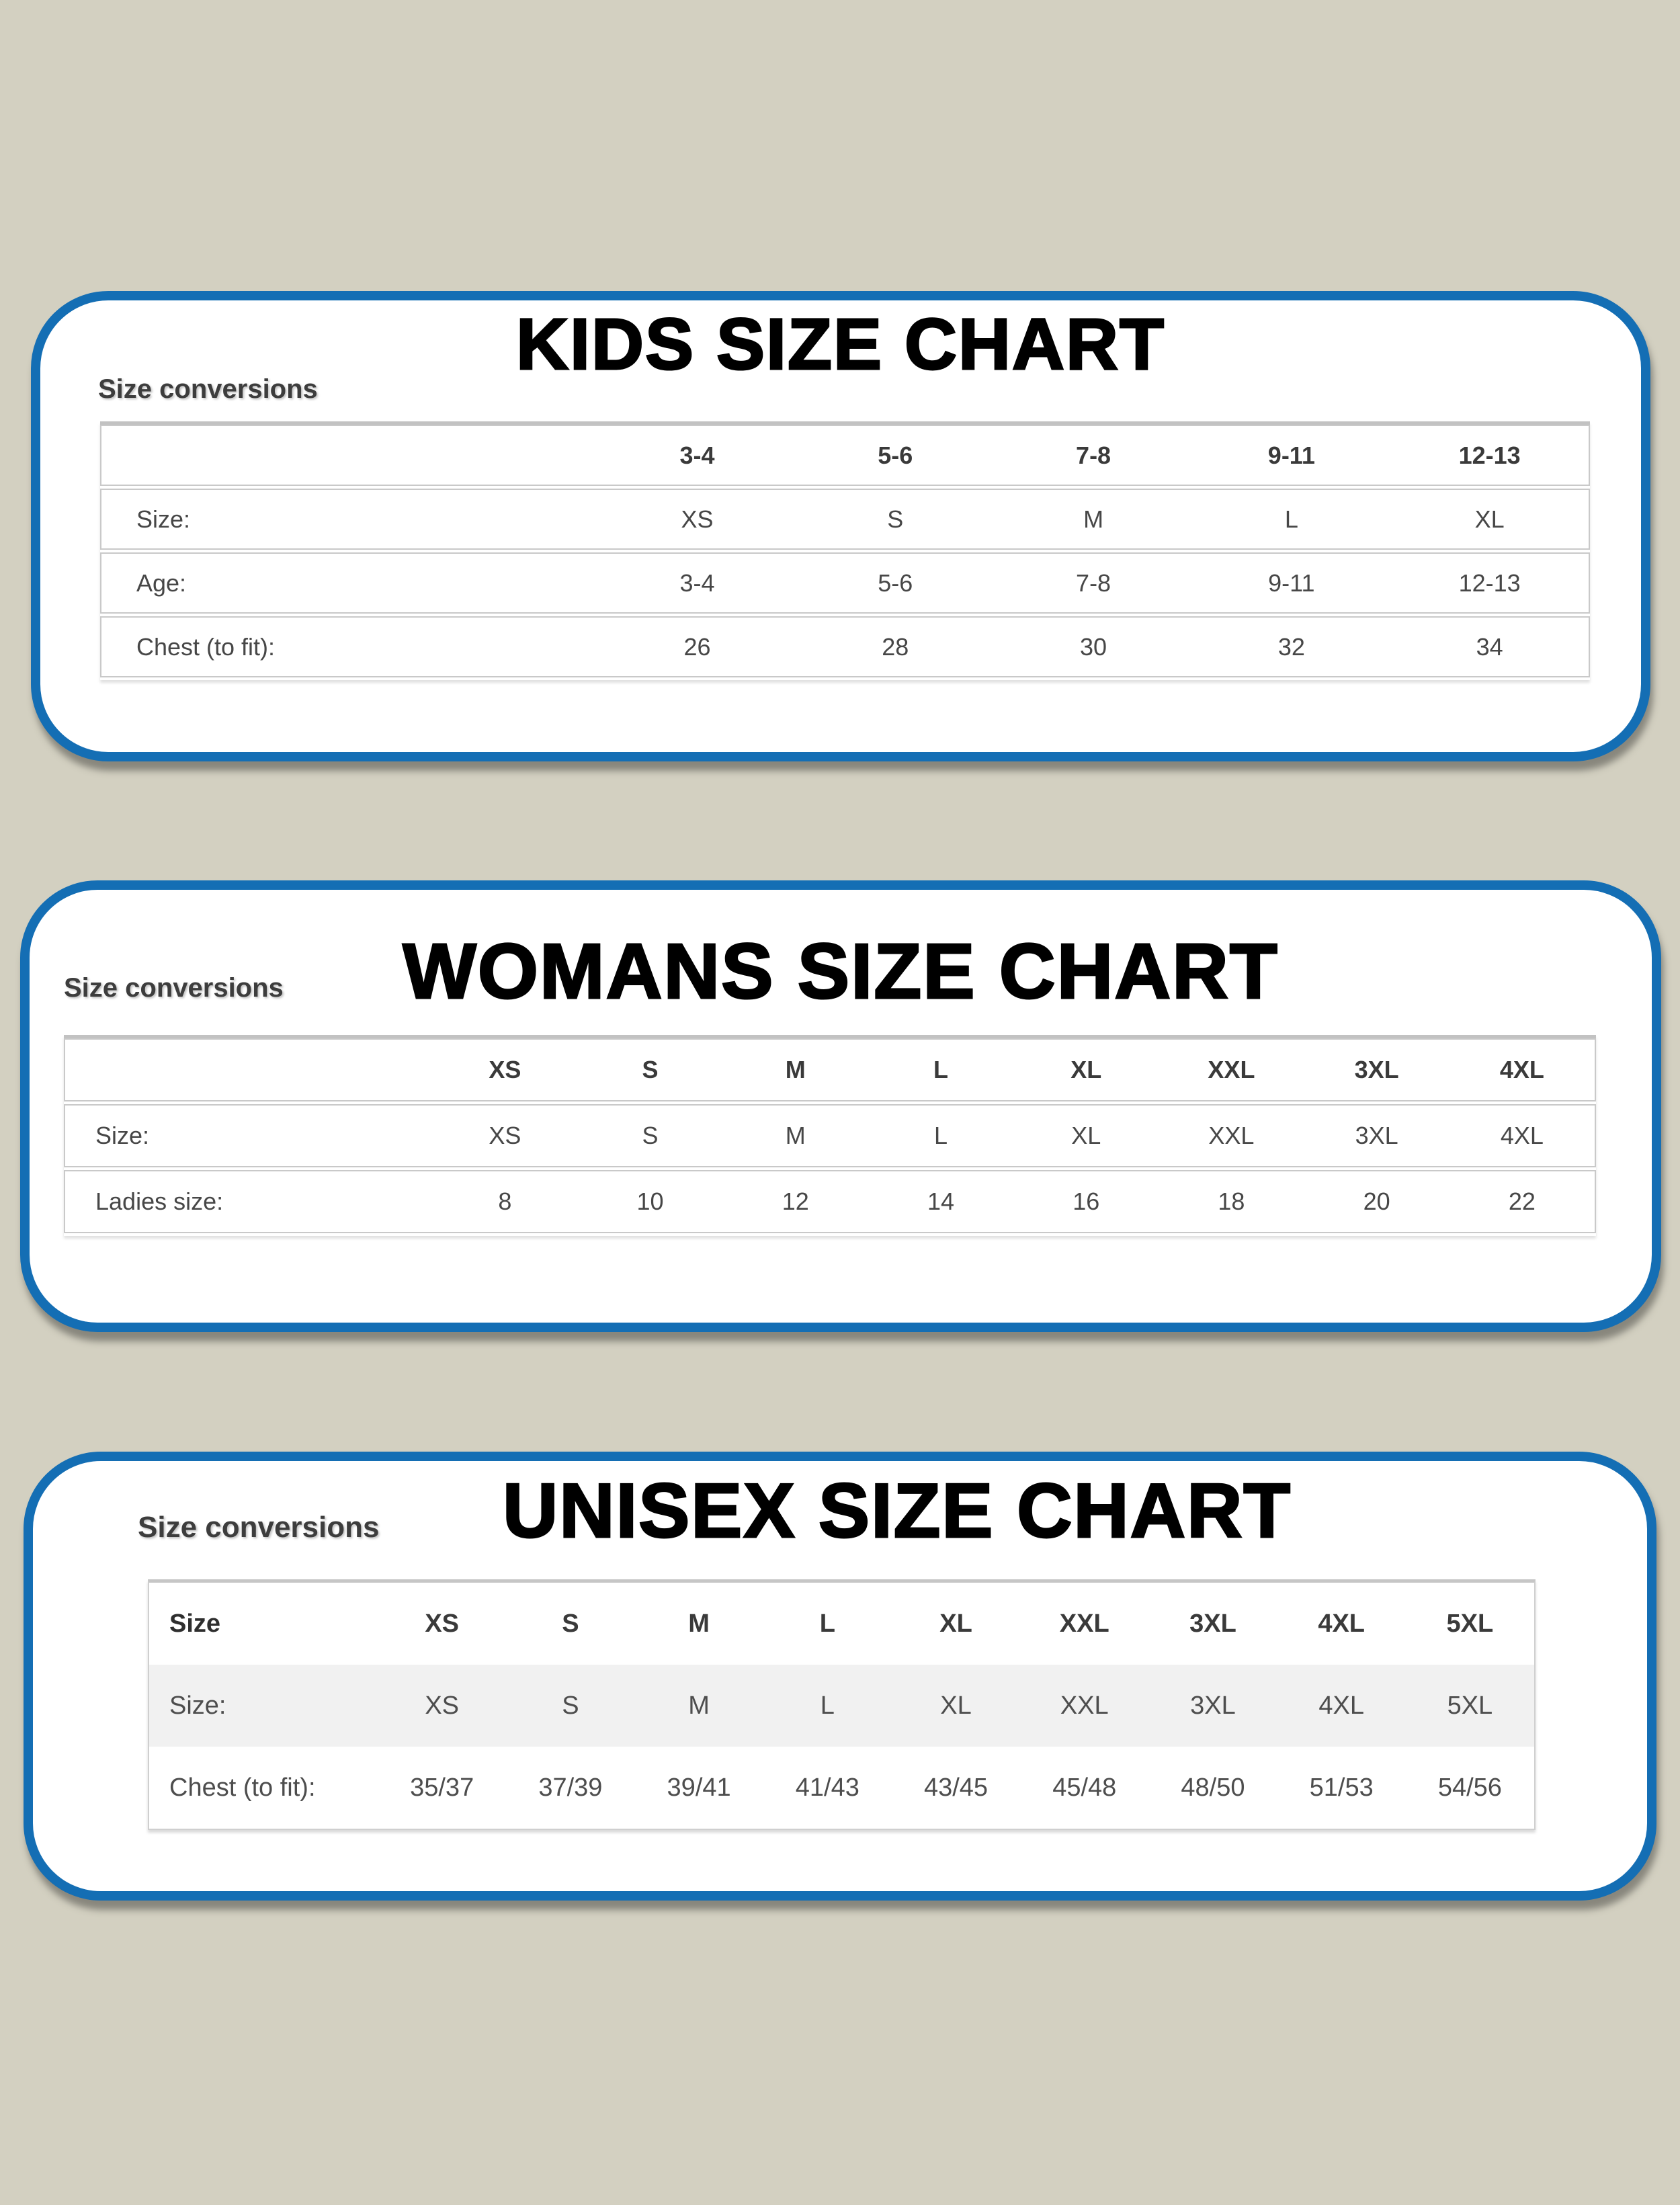 The image size is (1680, 2205). I want to click on table-column-header: 9-11, so click(1291, 455).